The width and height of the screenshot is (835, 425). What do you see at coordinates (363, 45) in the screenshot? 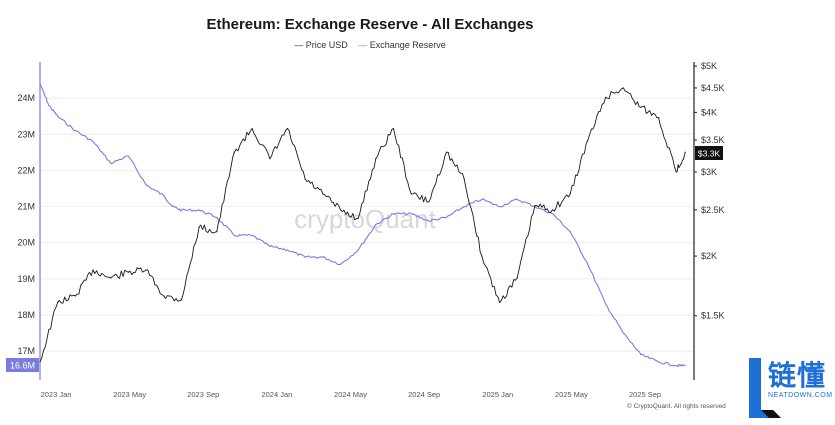
I see `legend-reserve-swatch: —` at bounding box center [363, 45].